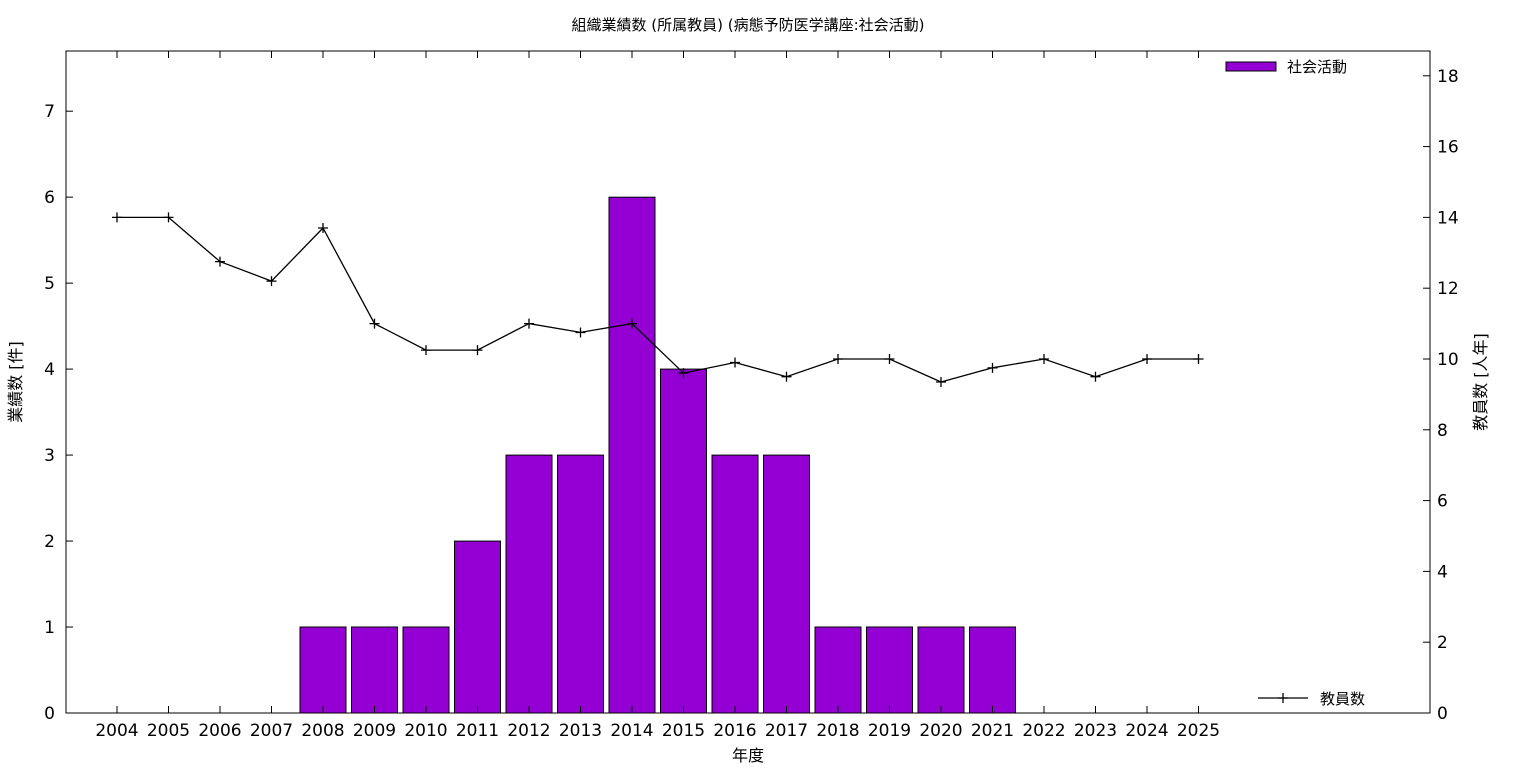 This screenshot has width=1536, height=768. I want to click on y2-tick-label: 18, so click(1448, 77).